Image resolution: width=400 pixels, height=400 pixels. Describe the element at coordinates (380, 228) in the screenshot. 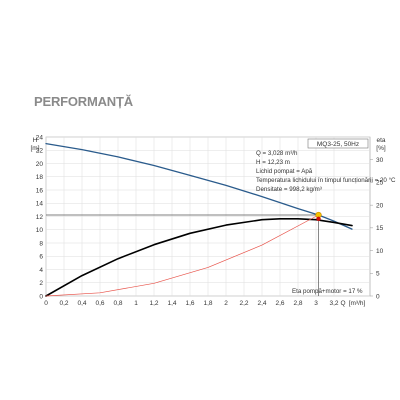

I see `y-right-tick-label: 15` at that location.